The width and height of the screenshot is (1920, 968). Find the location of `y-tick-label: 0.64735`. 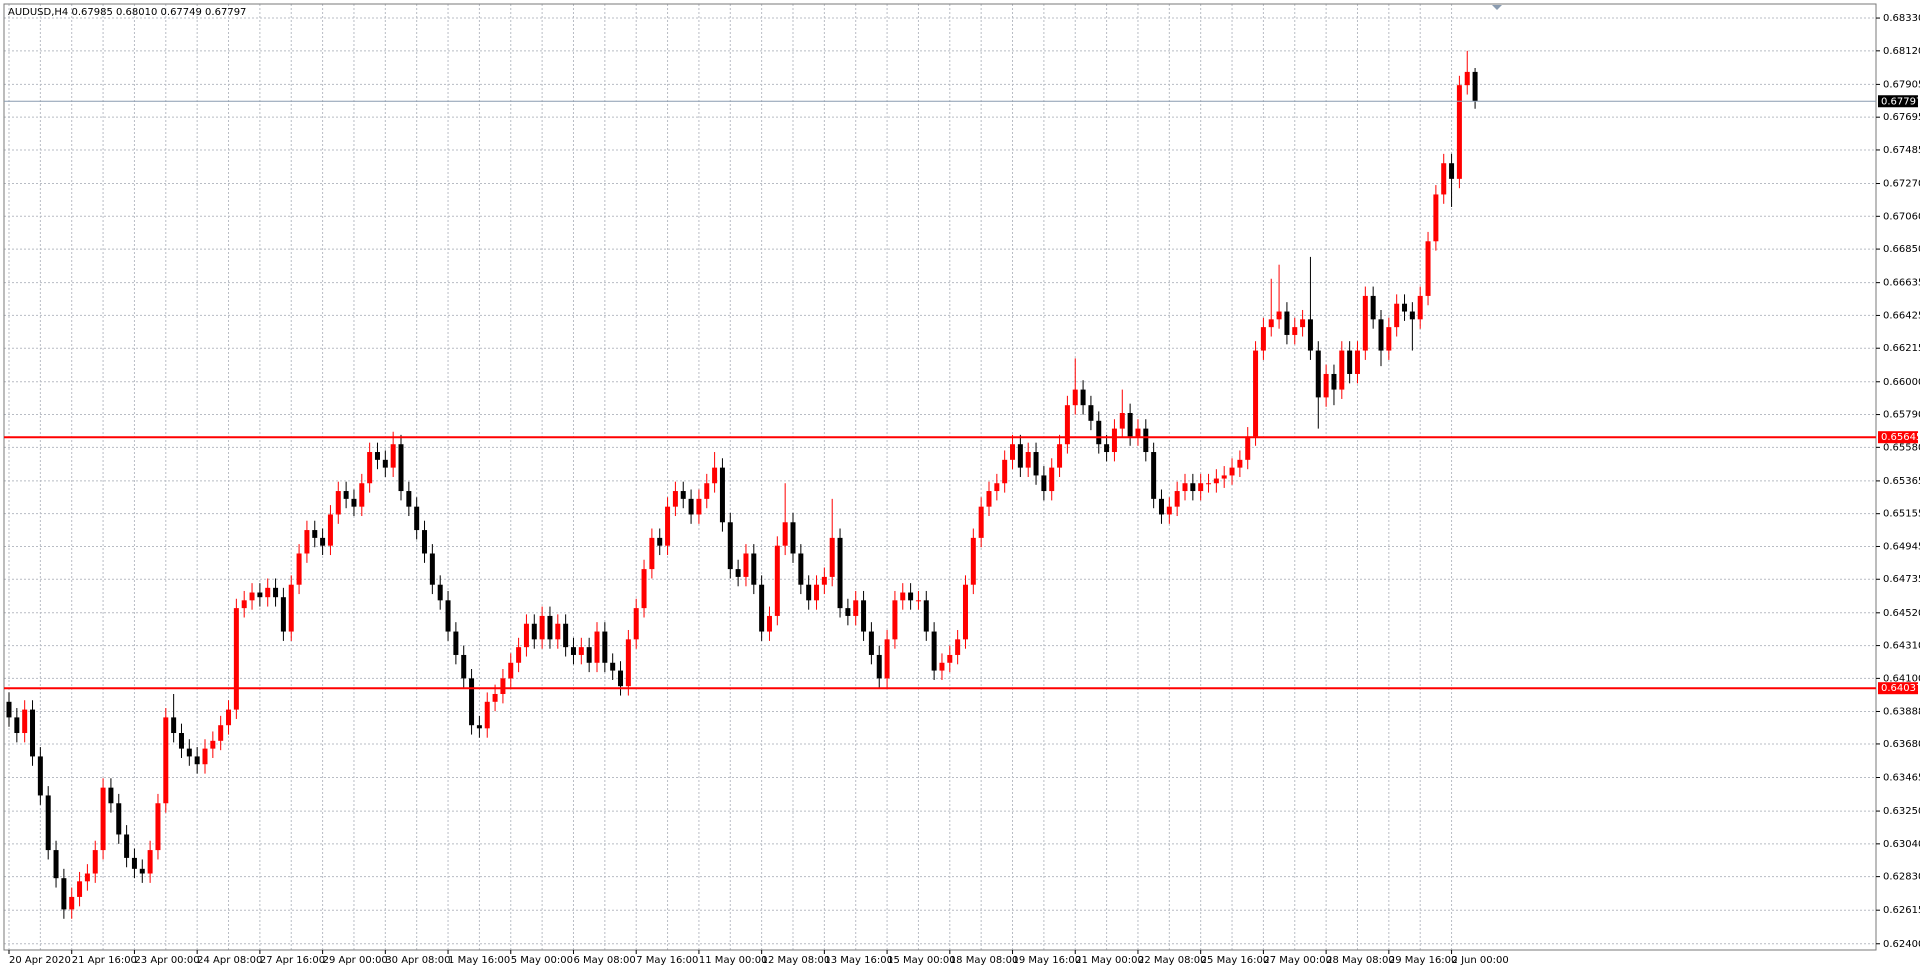

y-tick-label: 0.64735 is located at coordinates (1901, 579).